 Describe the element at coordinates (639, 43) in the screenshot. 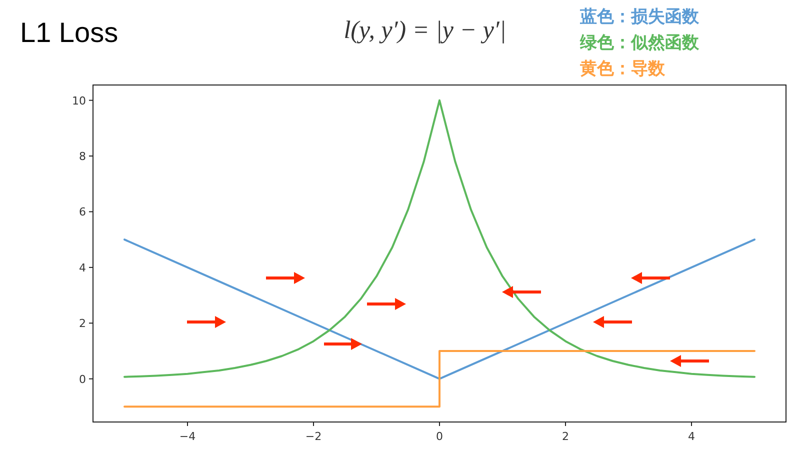

I see `legend: 蓝色：损失函数 绿色：似然函数 黄色：导数` at that location.